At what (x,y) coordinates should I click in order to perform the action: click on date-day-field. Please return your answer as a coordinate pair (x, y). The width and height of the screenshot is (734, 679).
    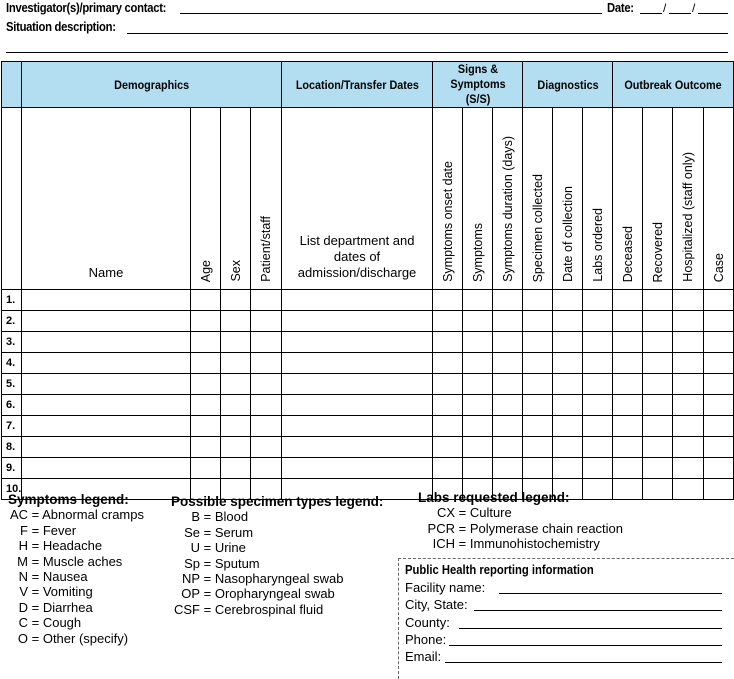
    Looking at the image, I should click on (680, 13).